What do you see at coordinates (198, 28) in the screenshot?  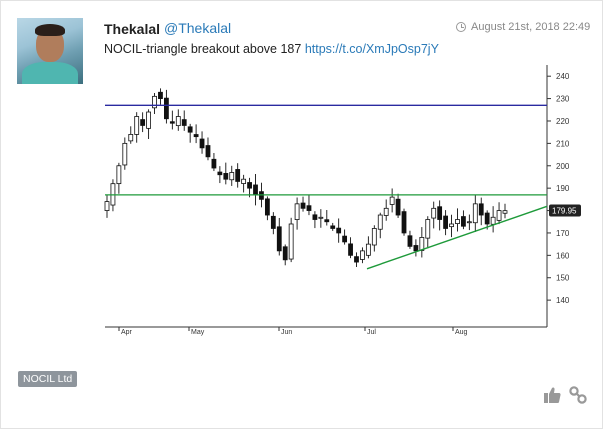 I see `author-handle: @Thekalal` at bounding box center [198, 28].